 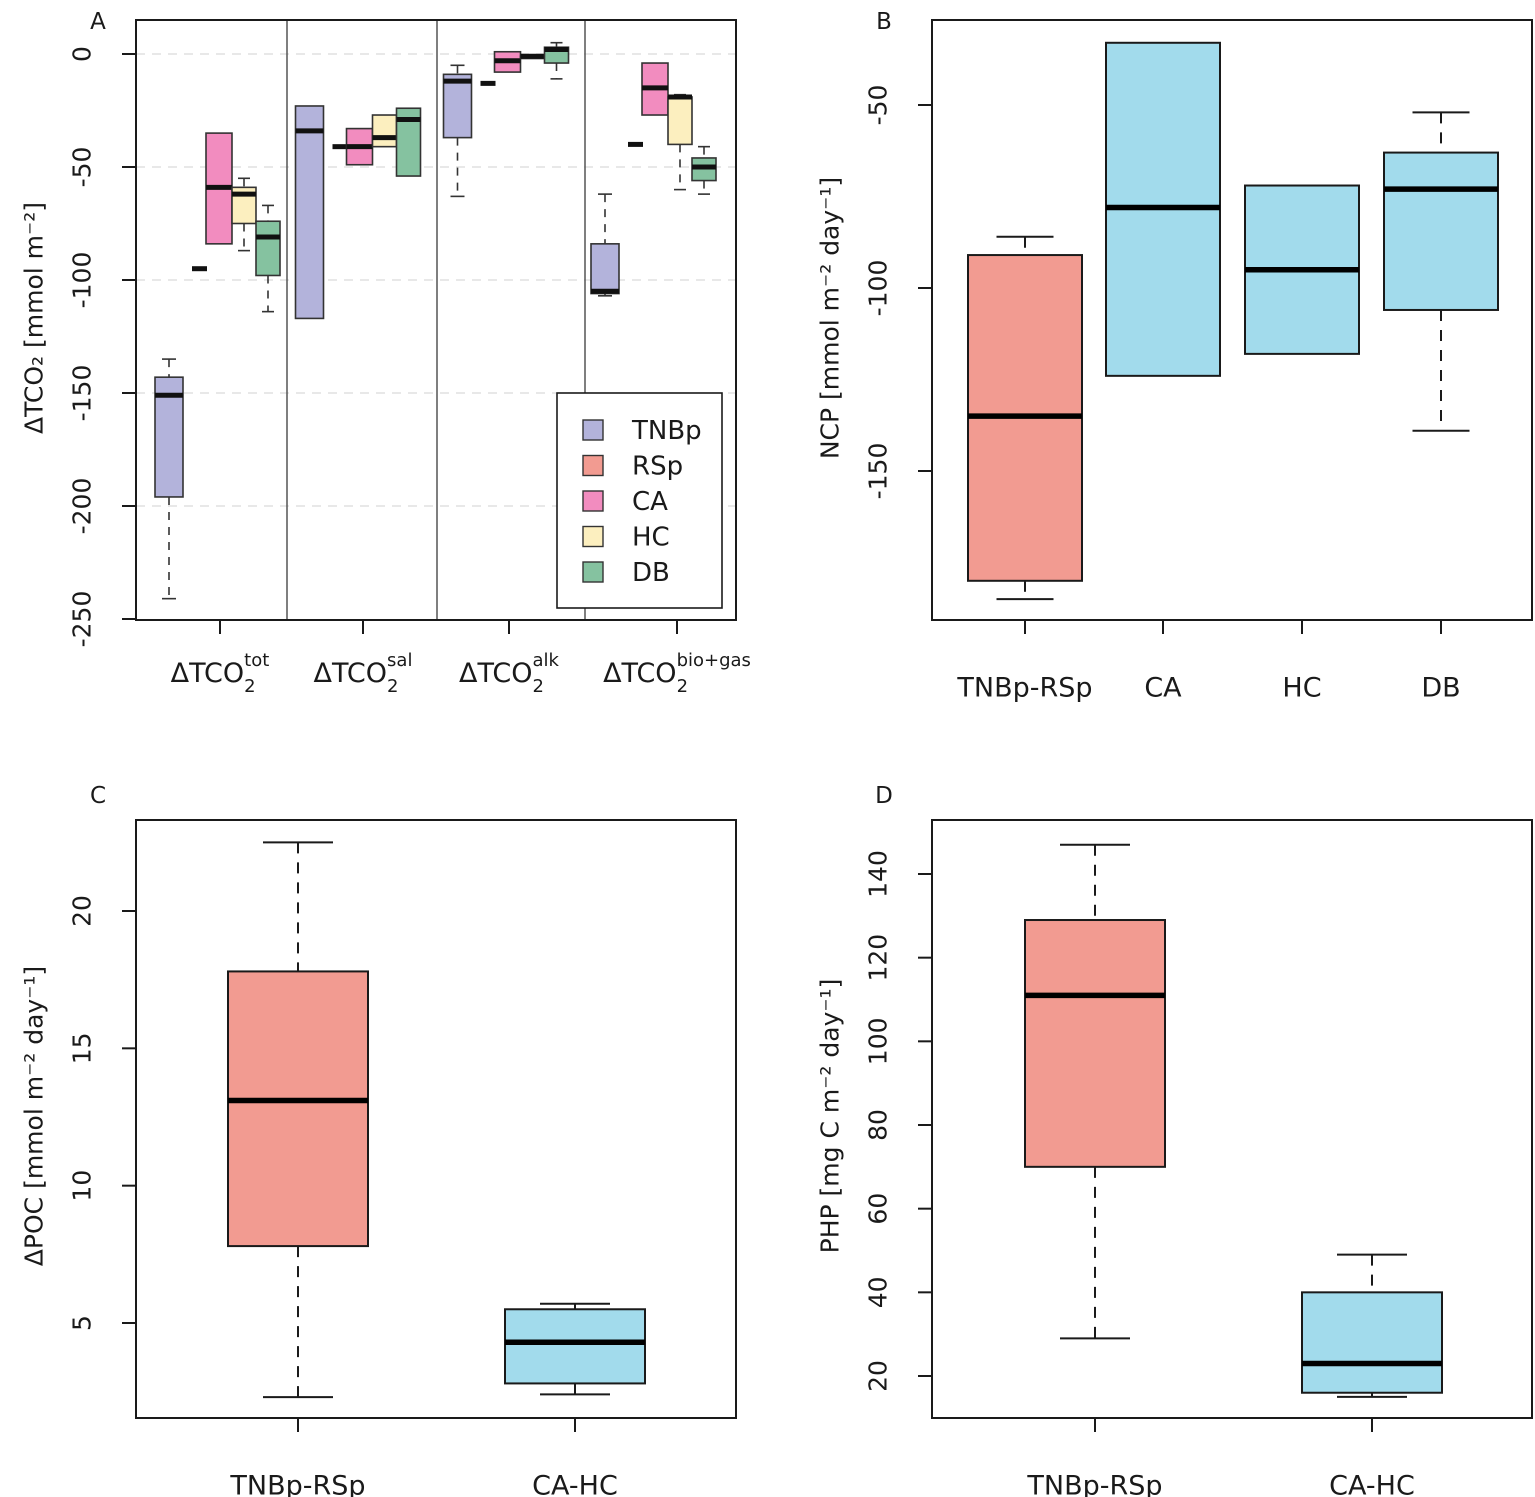 I want to click on panel-letter: A, so click(x=98, y=22).